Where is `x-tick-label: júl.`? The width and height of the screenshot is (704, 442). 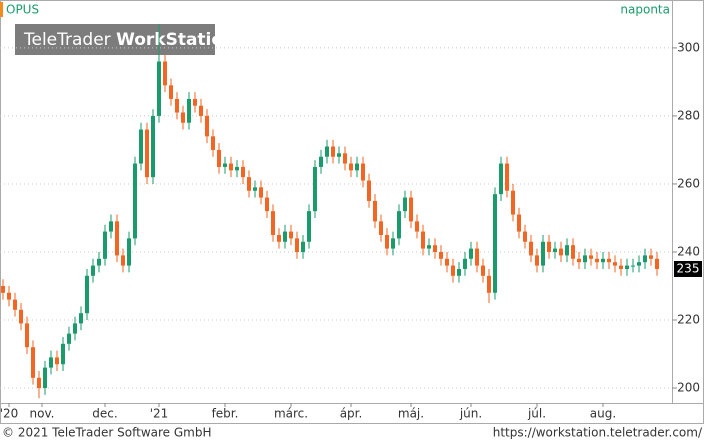 x-tick-label: júl. is located at coordinates (536, 414).